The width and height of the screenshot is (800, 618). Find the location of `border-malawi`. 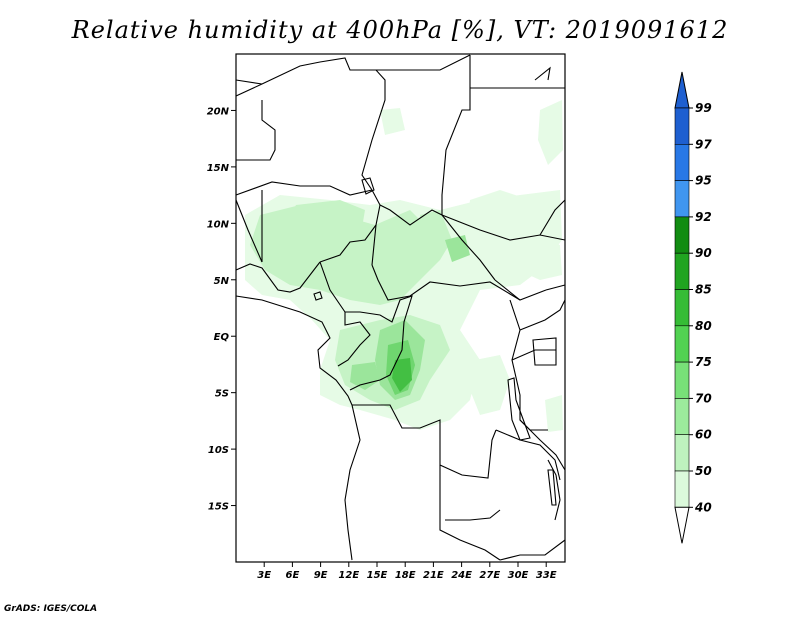

border-malawi is located at coordinates (554, 490).